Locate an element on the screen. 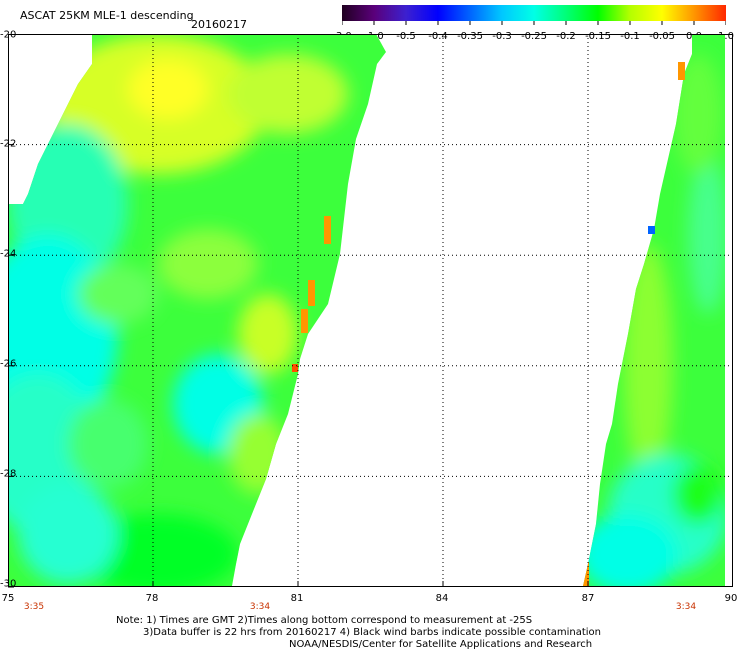 The width and height of the screenshot is (740, 650). lat-label: -20 is located at coordinates (8, 35).